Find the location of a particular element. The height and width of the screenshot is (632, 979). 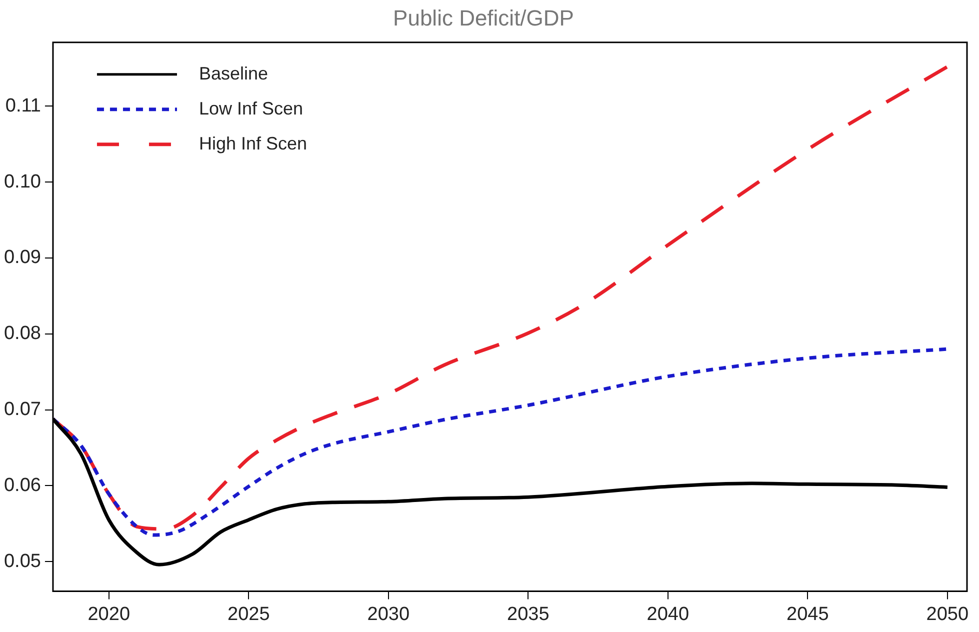

y-tick-label: 0.11 is located at coordinates (23, 105).